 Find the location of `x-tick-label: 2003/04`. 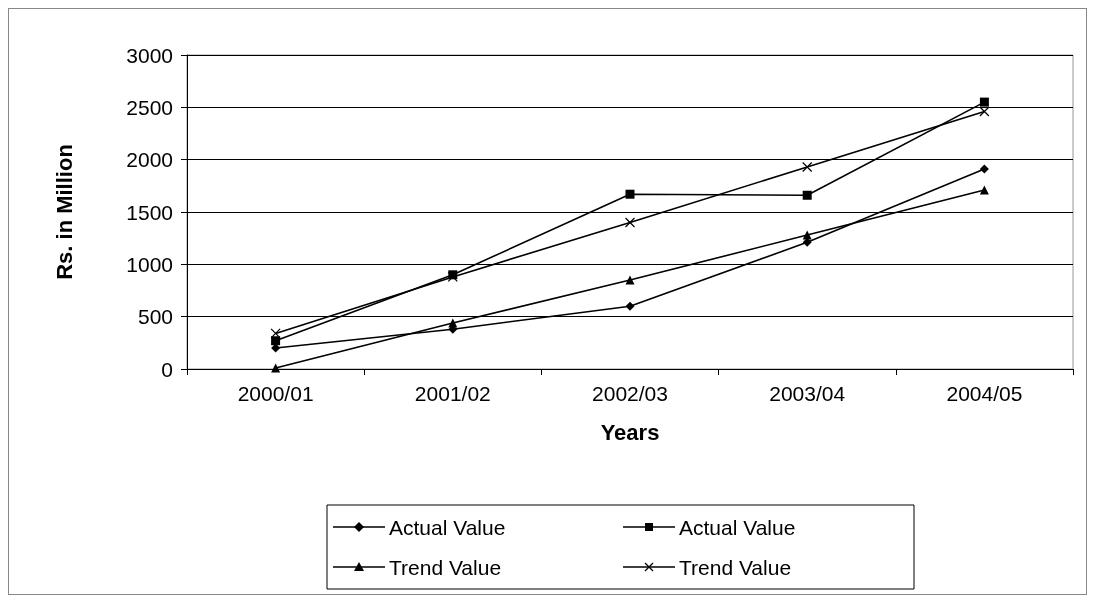

x-tick-label: 2003/04 is located at coordinates (807, 393).